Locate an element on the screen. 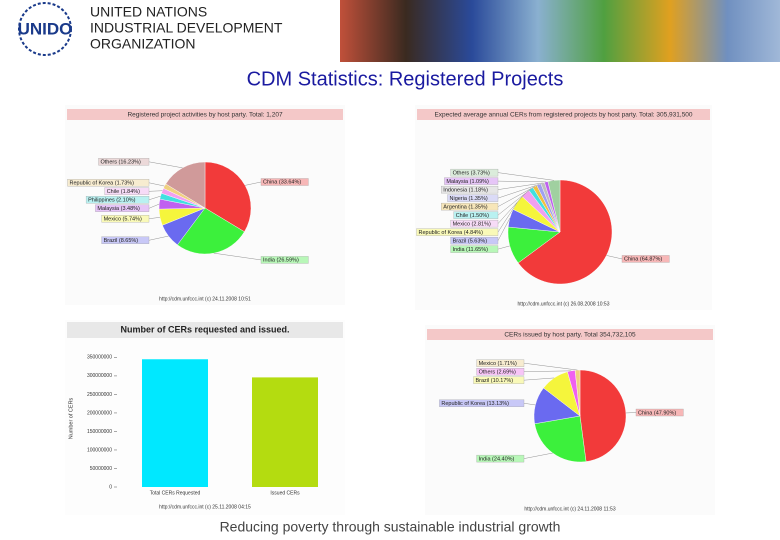 This screenshot has height=540, width=780. slice-label: Chile (1.50%) is located at coordinates (472, 216).